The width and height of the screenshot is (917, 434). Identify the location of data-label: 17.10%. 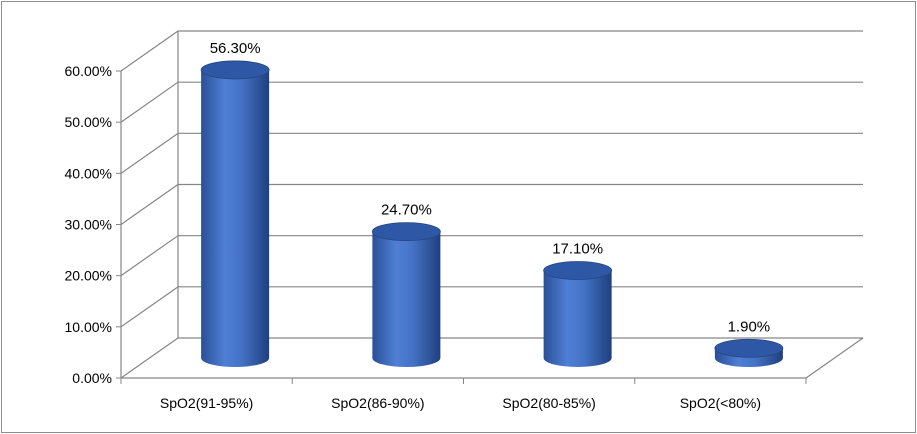
(577, 249).